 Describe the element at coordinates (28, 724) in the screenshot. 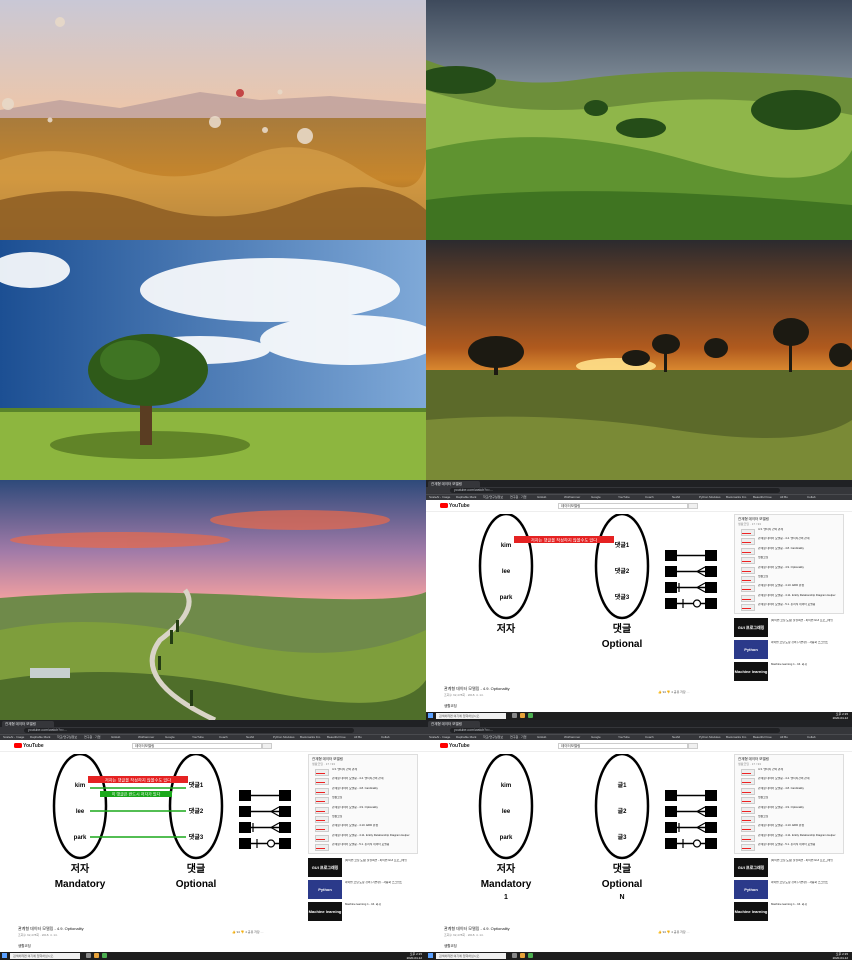

I see `browser-tab: 관계형 데이터 모델링` at that location.